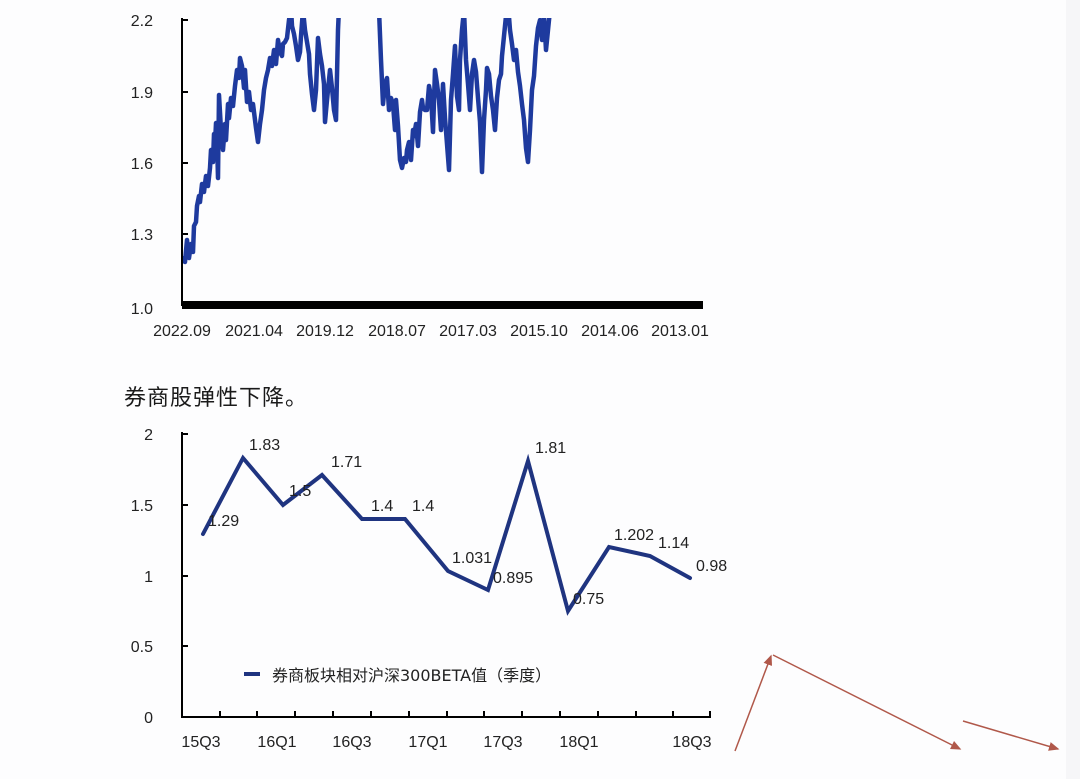 The height and width of the screenshot is (779, 1080). Describe the element at coordinates (142, 93) in the screenshot. I see `chart1-ytick: 1.9` at that location.